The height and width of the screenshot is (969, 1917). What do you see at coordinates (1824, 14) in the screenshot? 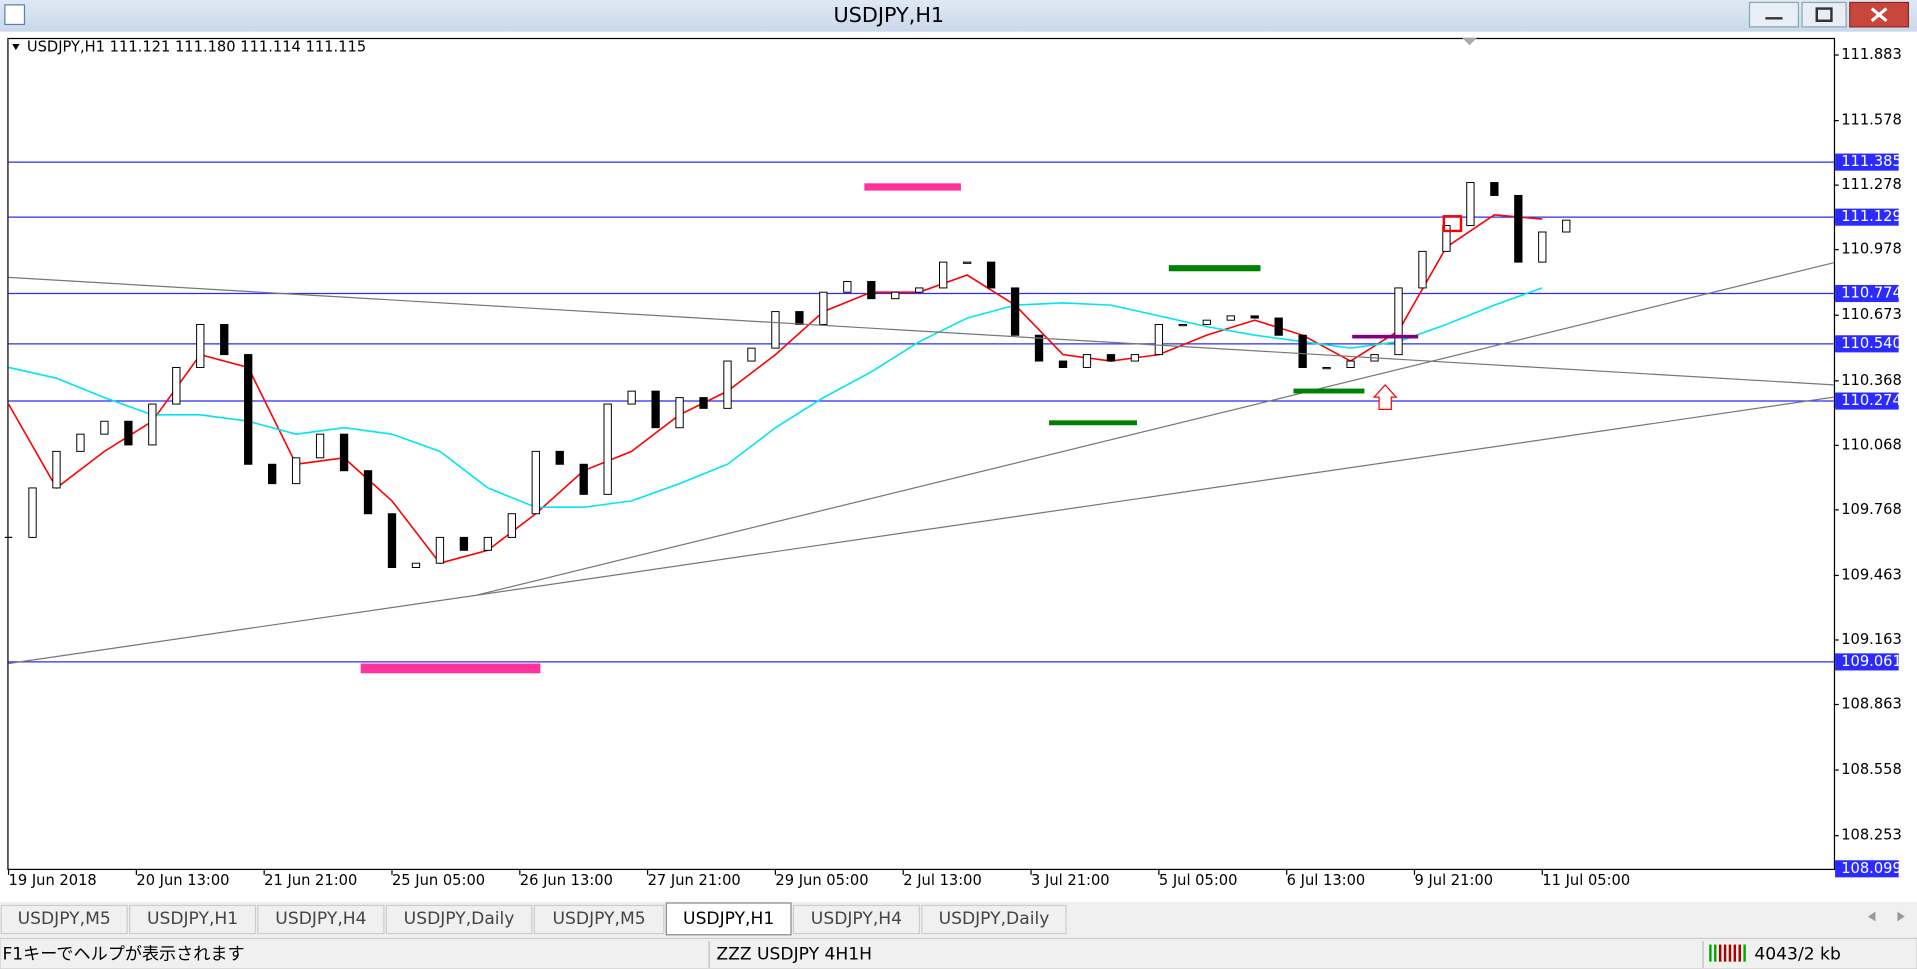
I see `restore-button` at bounding box center [1824, 14].